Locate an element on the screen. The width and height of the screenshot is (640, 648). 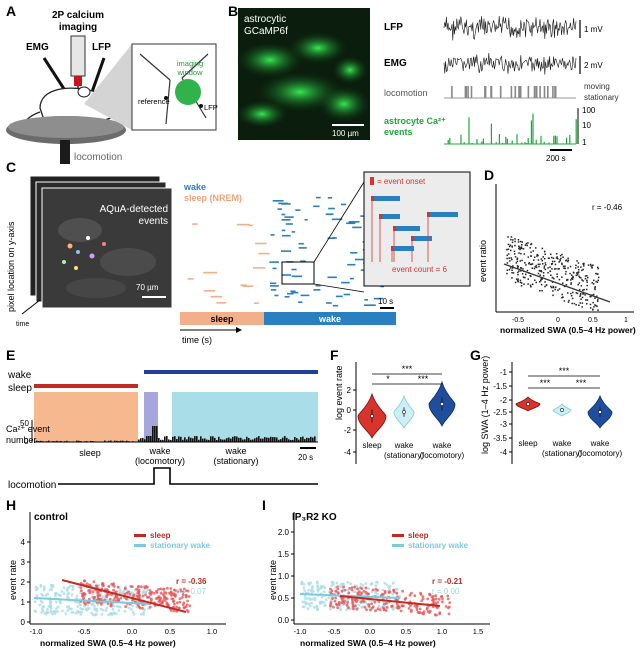
sleep-event is located at coordinates (216, 296).